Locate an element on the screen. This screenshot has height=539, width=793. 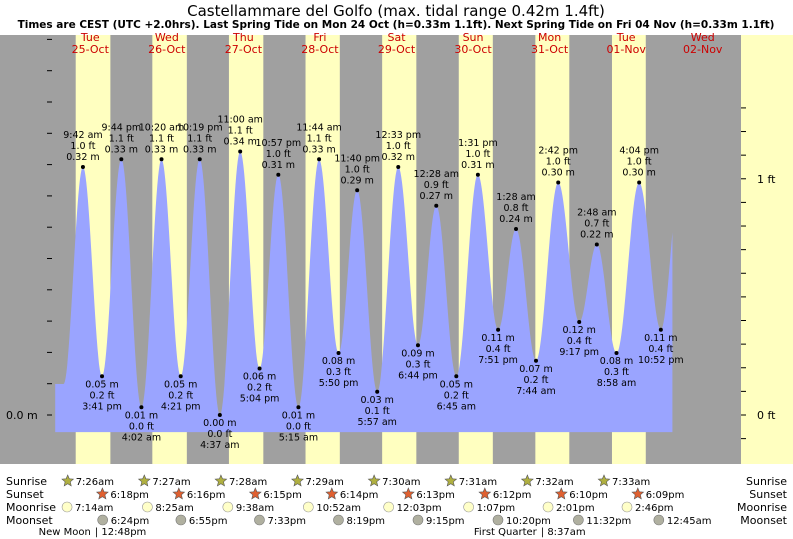
day-name: Sun is located at coordinates (473, 37).